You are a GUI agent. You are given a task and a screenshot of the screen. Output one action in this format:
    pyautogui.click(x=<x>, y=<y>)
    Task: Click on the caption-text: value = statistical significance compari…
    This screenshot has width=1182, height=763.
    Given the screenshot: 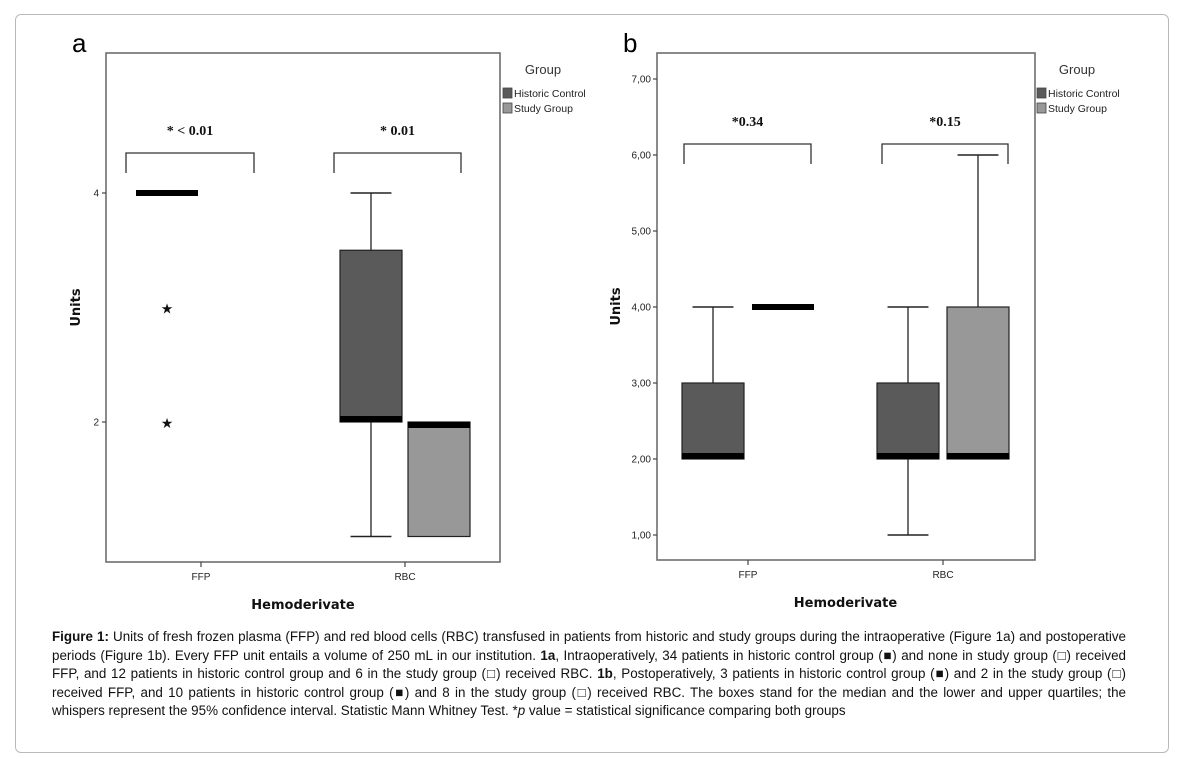 What is the action you would take?
    pyautogui.click(x=685, y=711)
    